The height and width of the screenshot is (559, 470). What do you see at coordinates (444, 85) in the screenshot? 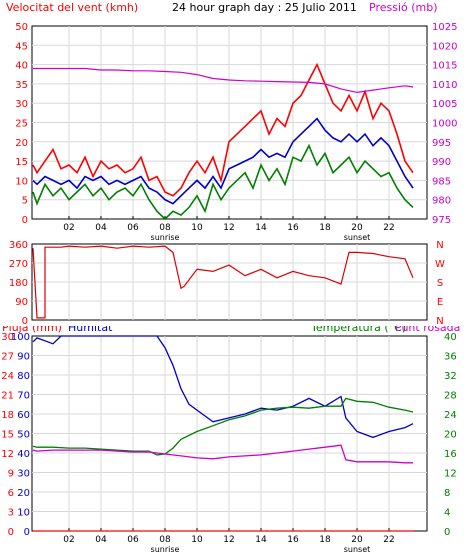
I see `pressure-y-tick-label: 1010` at bounding box center [444, 85].